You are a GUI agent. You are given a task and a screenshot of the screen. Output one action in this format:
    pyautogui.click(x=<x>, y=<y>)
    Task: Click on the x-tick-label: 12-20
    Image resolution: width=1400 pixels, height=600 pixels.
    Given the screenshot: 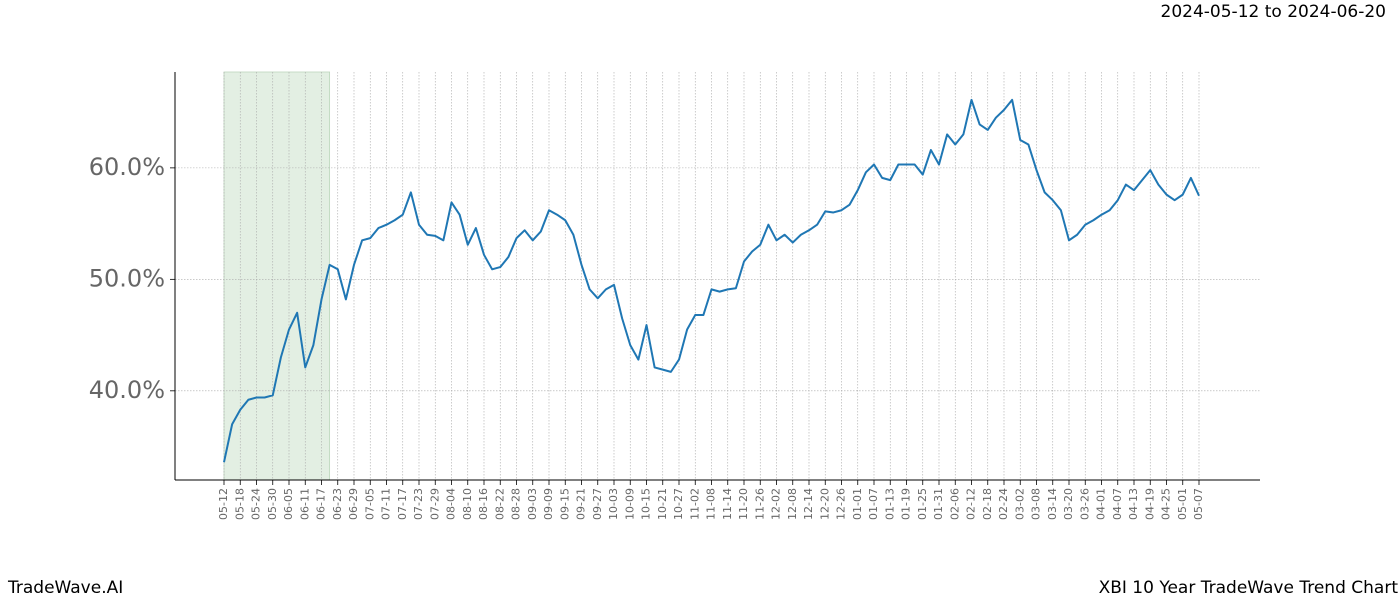 What is the action you would take?
    pyautogui.click(x=824, y=504)
    